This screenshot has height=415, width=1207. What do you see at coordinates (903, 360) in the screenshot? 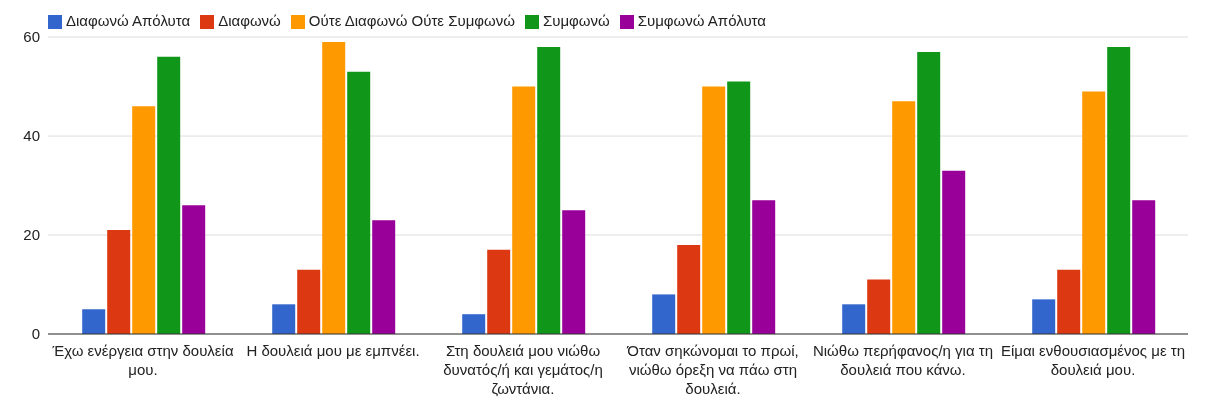
I see `x-tick-label: Νιώθω περήφανος/η για τη δουλειά που κάνω.` at bounding box center [903, 360].